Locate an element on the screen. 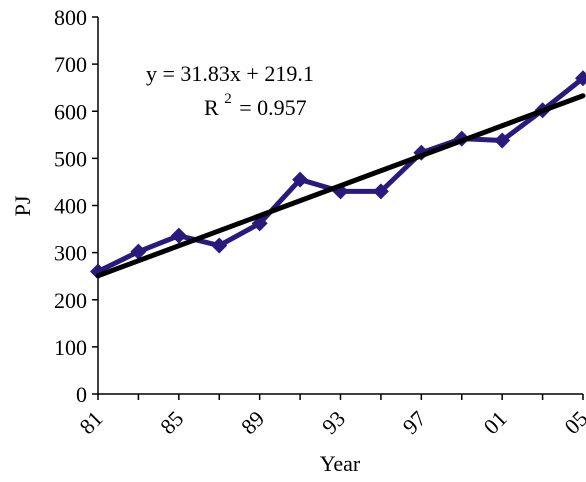 The width and height of the screenshot is (586, 482). x-tick-label: 93 is located at coordinates (333, 422).